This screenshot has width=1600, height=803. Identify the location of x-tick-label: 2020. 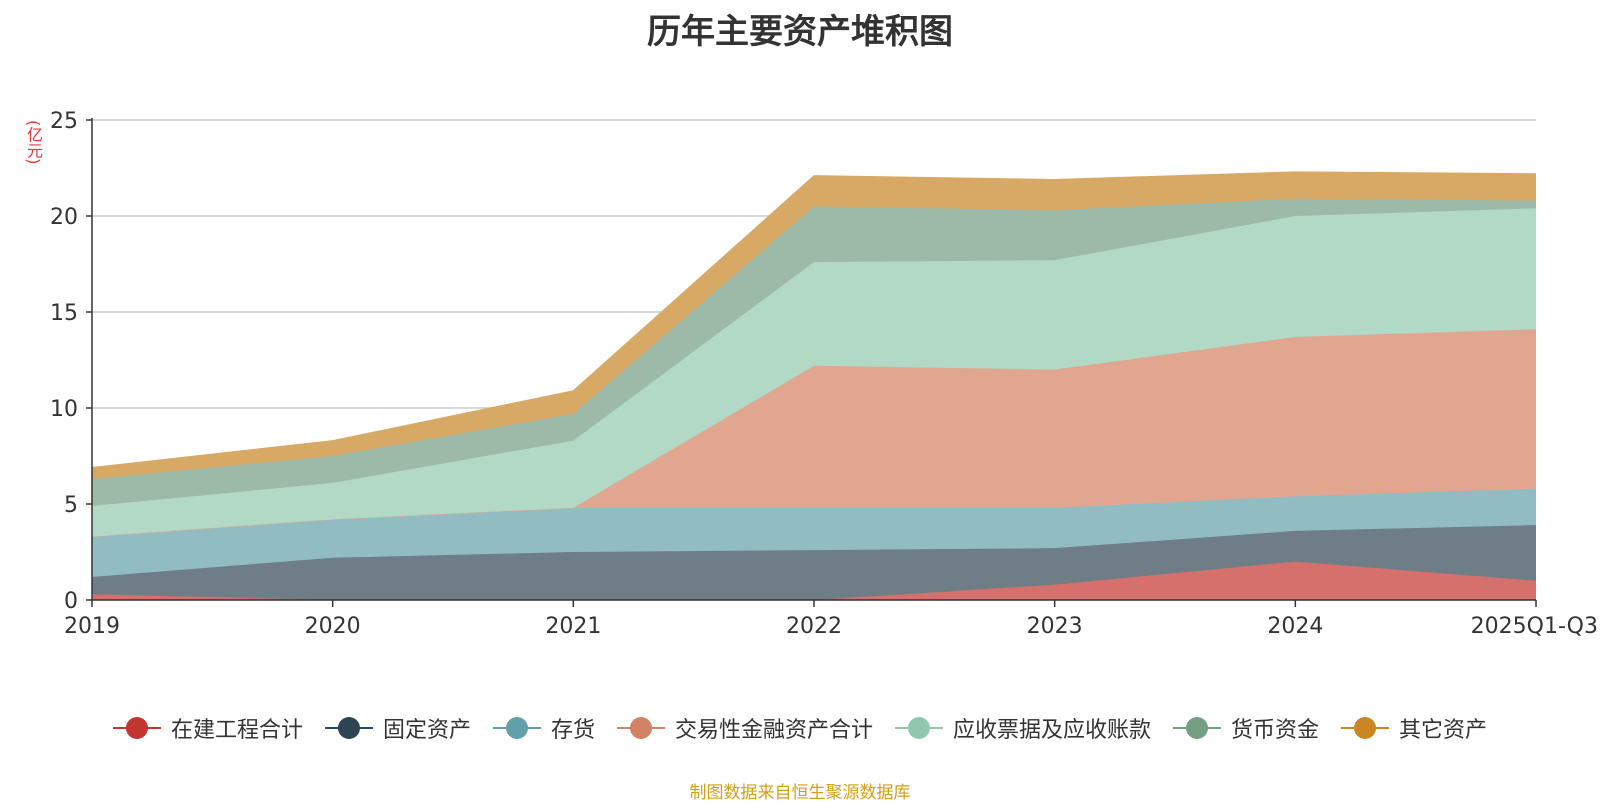
(333, 626).